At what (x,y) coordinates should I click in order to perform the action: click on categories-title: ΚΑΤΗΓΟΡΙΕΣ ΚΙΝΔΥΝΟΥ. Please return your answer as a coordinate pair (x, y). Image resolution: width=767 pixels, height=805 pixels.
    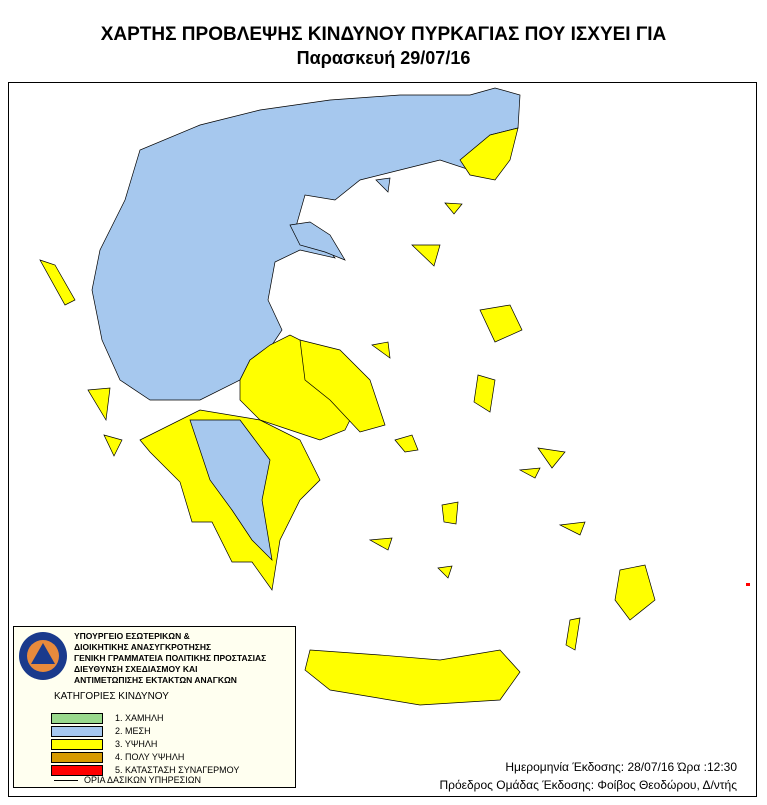
    Looking at the image, I should click on (111, 696).